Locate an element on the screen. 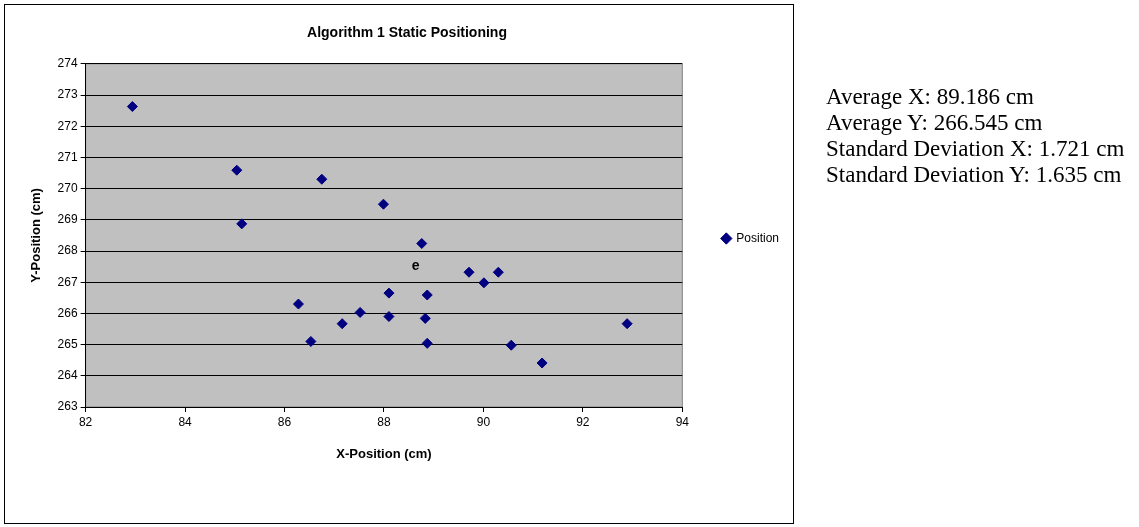 The height and width of the screenshot is (527, 1139). chart-title: Algorithm 1 Static Positioning is located at coordinates (407, 32).